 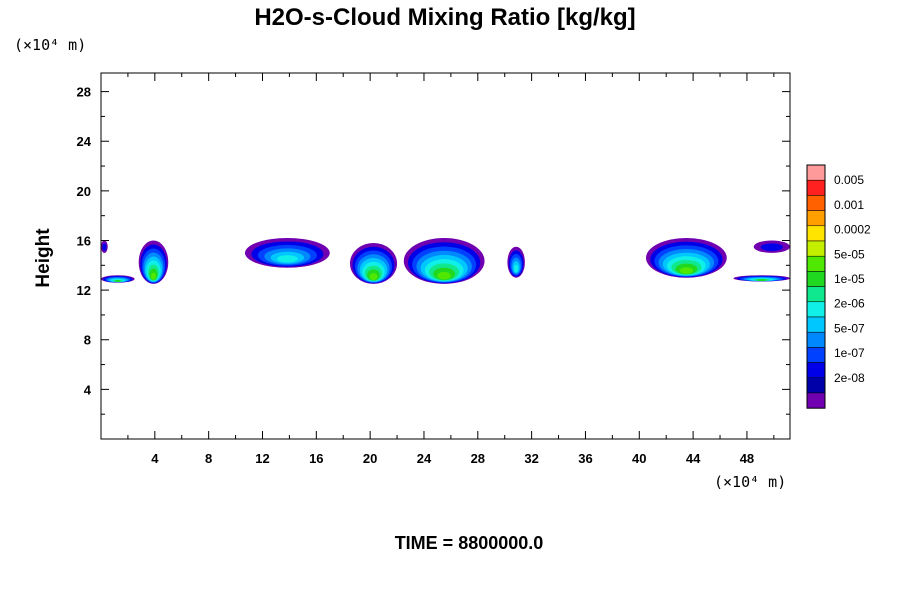 What do you see at coordinates (84, 141) in the screenshot?
I see `y-tick-label: 24` at bounding box center [84, 141].